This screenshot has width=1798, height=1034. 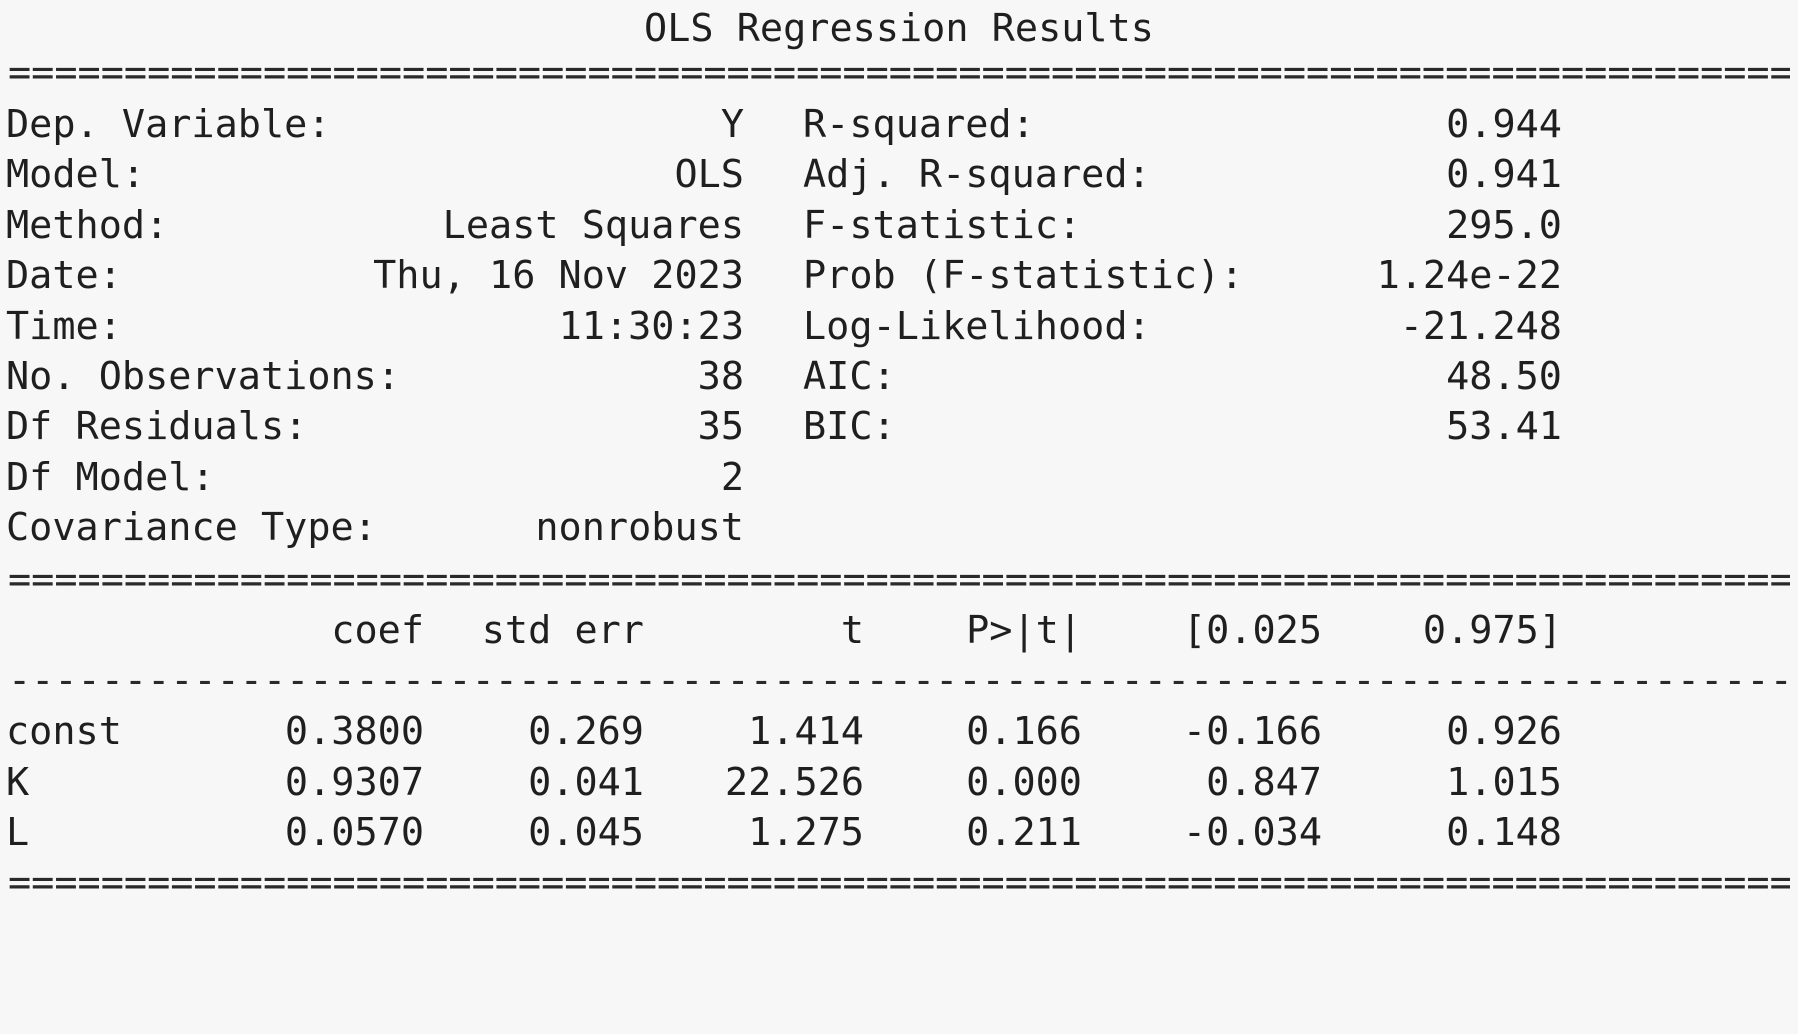 What do you see at coordinates (1252, 731) in the screenshot?
I see `coef-cell: -0.166` at bounding box center [1252, 731].